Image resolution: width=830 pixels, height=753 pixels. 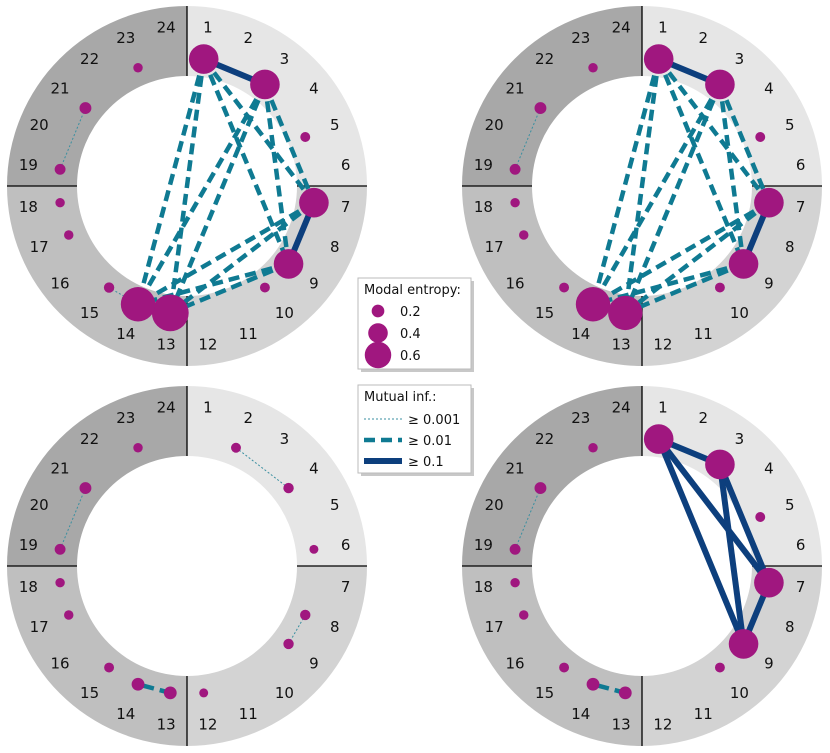 What do you see at coordinates (415, 324) in the screenshot?
I see `entropy-legend: Modal entropy: 0.2 0.4 0.6` at bounding box center [415, 324].